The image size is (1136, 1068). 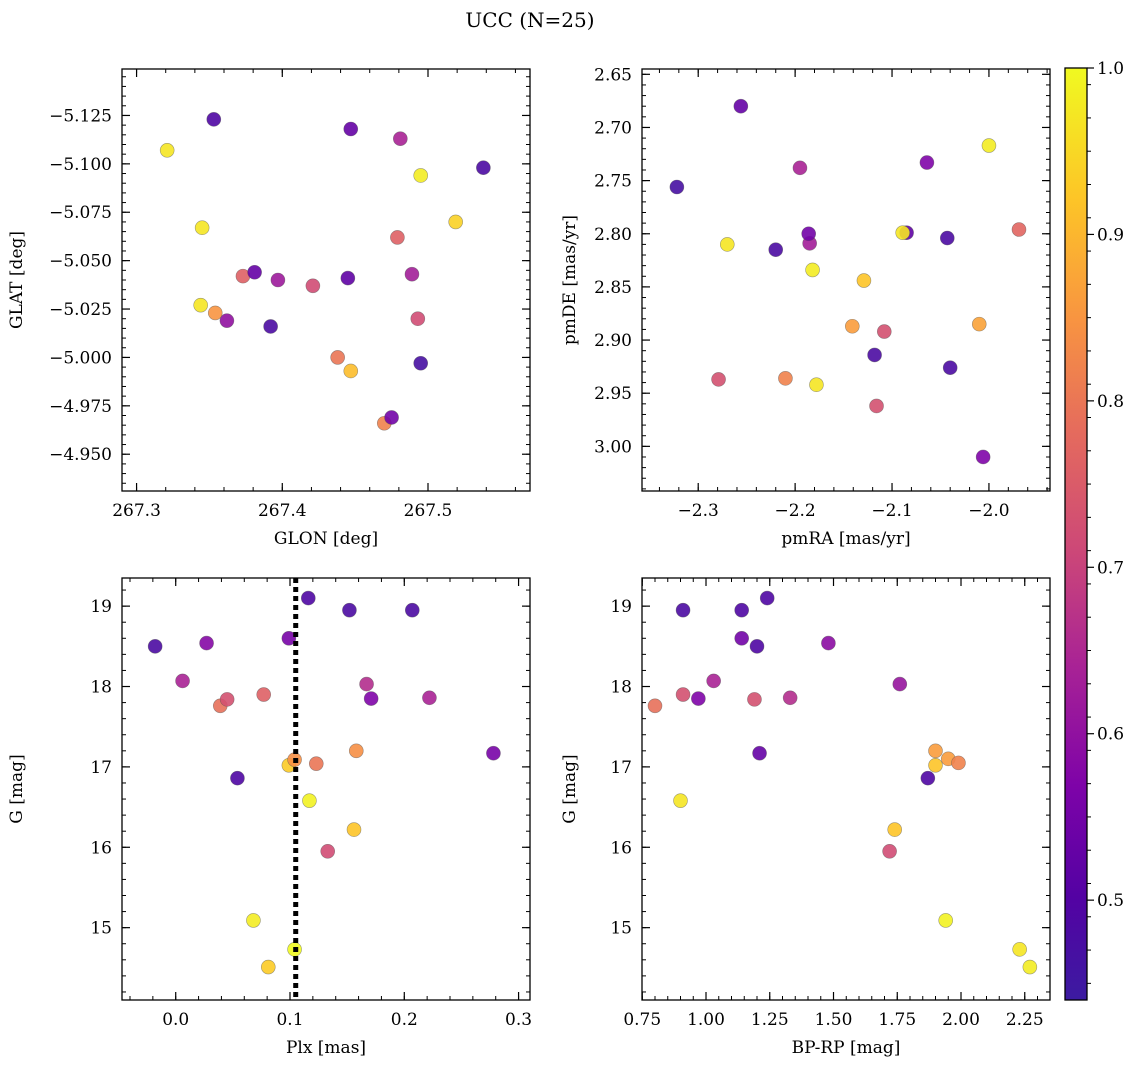 What do you see at coordinates (282, 511) in the screenshot?
I see `x-tick-label: 267.4` at bounding box center [282, 511].